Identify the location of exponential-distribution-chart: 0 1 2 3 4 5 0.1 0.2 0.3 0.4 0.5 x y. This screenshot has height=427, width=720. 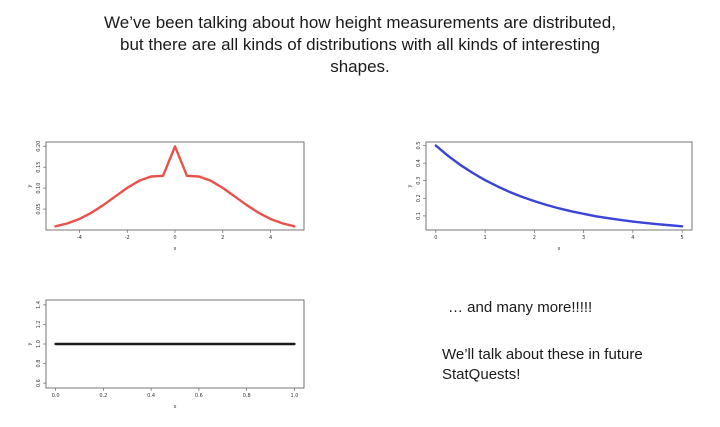
(550, 196).